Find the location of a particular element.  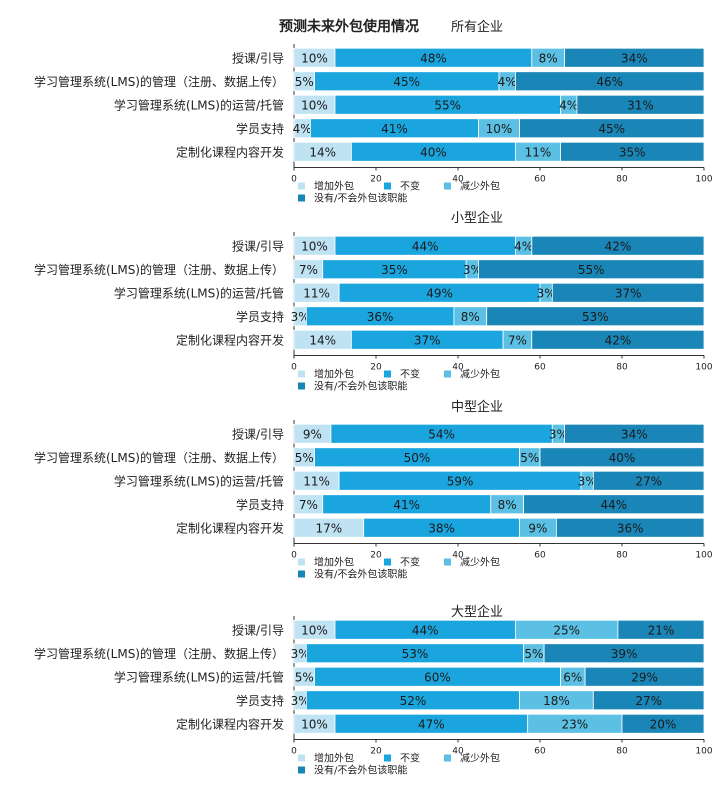

data-label: 8% is located at coordinates (470, 317).